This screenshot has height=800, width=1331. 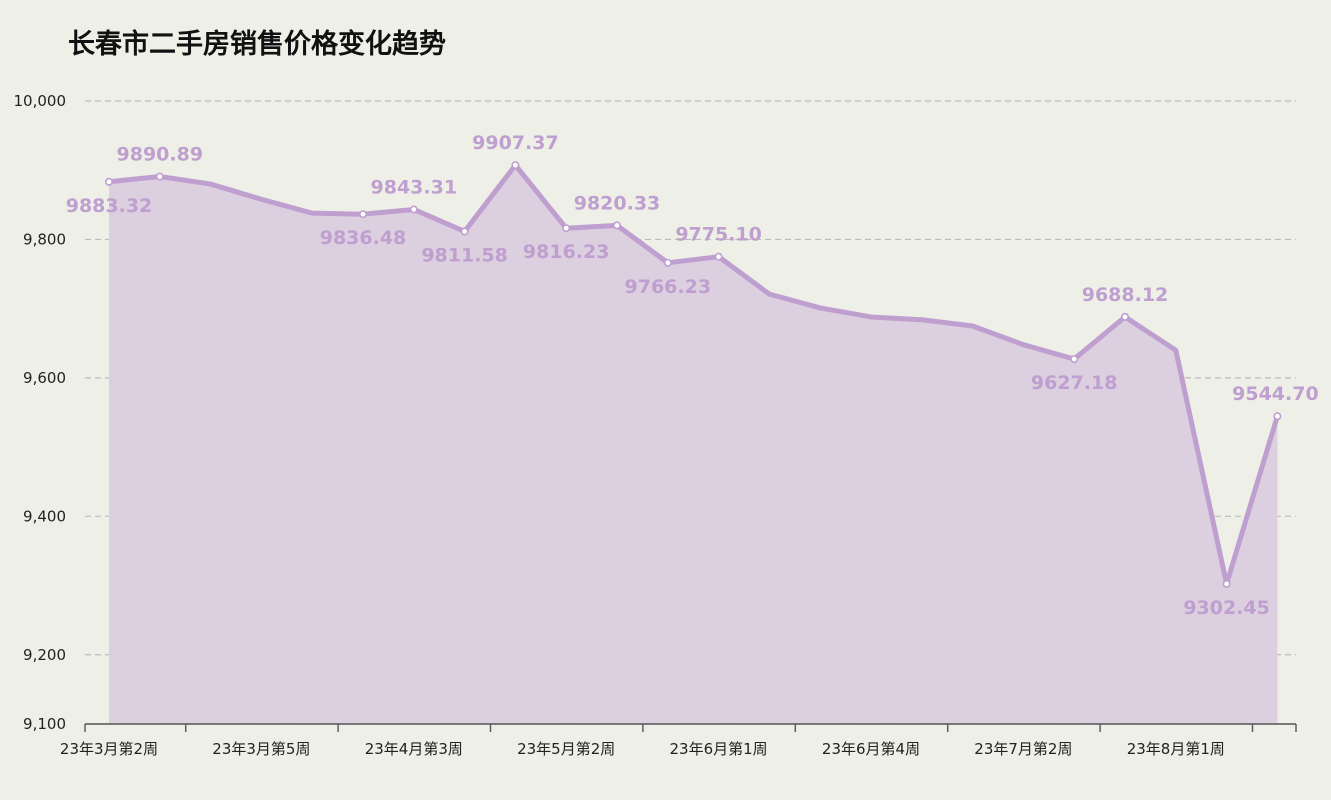 What do you see at coordinates (363, 238) in the screenshot?
I see `data-label: 9836.48` at bounding box center [363, 238].